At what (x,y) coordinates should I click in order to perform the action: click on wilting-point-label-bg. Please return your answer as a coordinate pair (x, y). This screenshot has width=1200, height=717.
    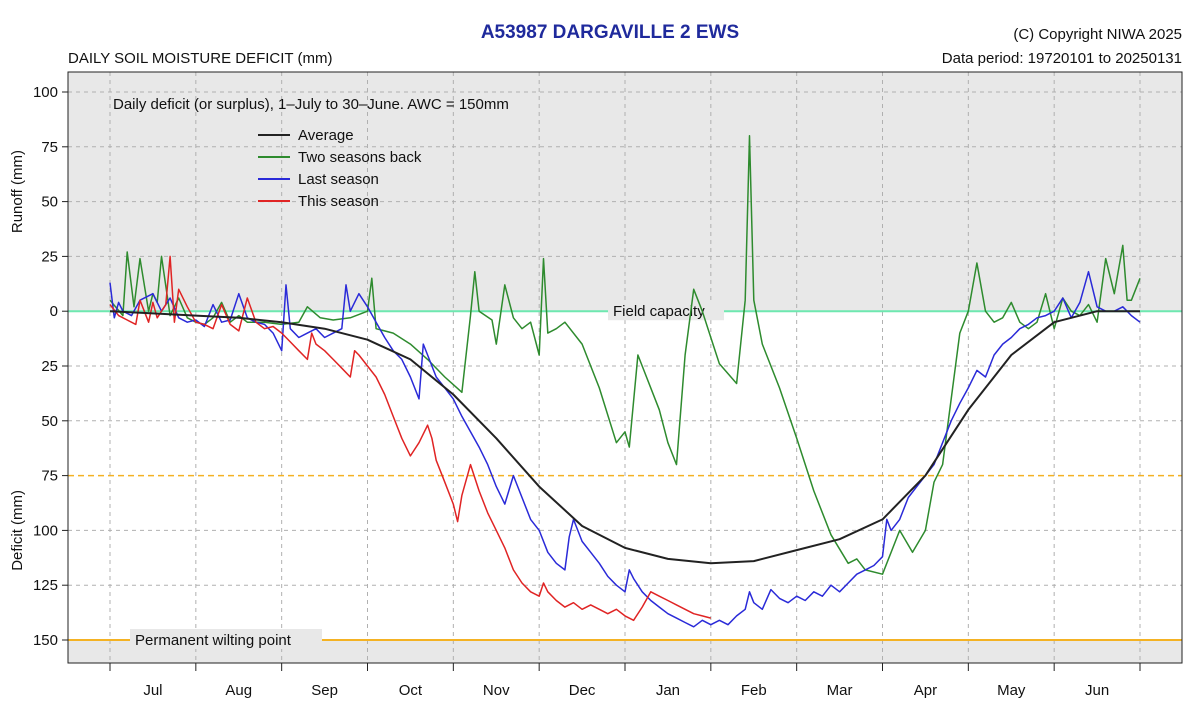
    Looking at the image, I should click on (226, 639).